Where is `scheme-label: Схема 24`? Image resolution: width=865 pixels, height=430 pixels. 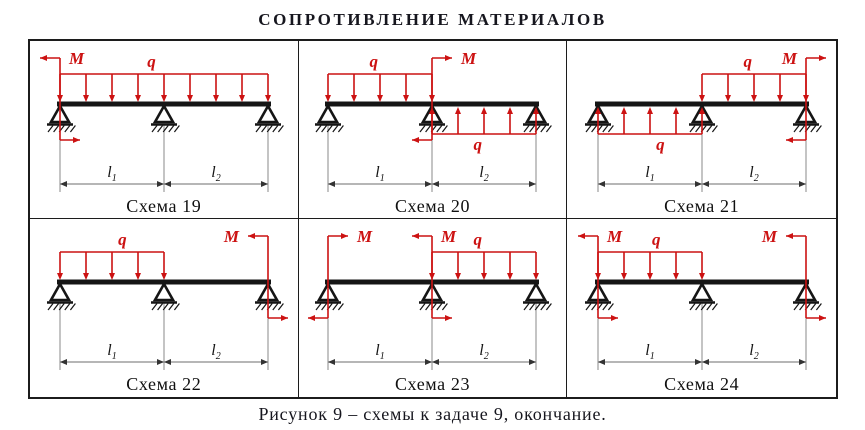 scheme-label: Схема 24 is located at coordinates (702, 384).